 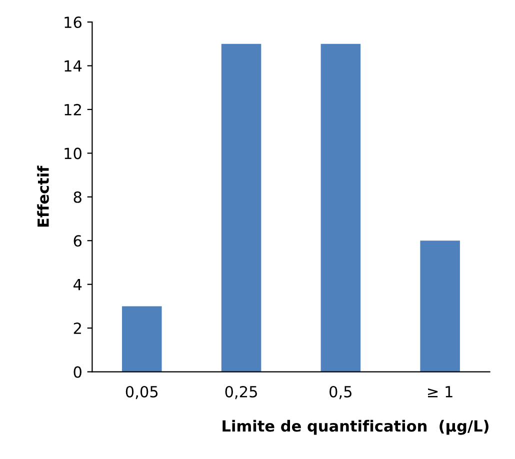 What do you see at coordinates (73, 154) in the screenshot?
I see `y-tick-label: 10` at bounding box center [73, 154].